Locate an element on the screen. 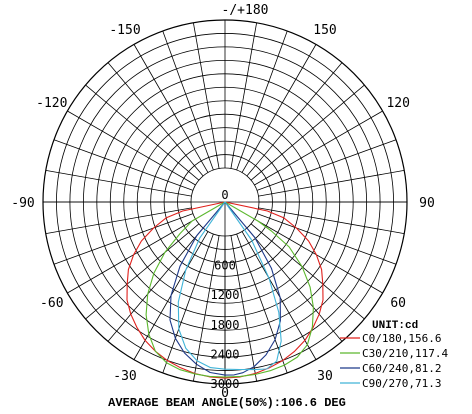  angle-tick-label: -60 is located at coordinates (51, 303).